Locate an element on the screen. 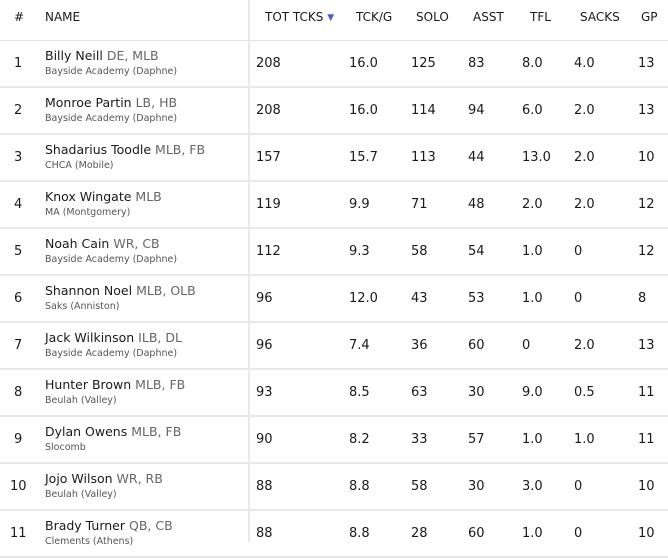  player-name: Jojo Wilson is located at coordinates (79, 478).